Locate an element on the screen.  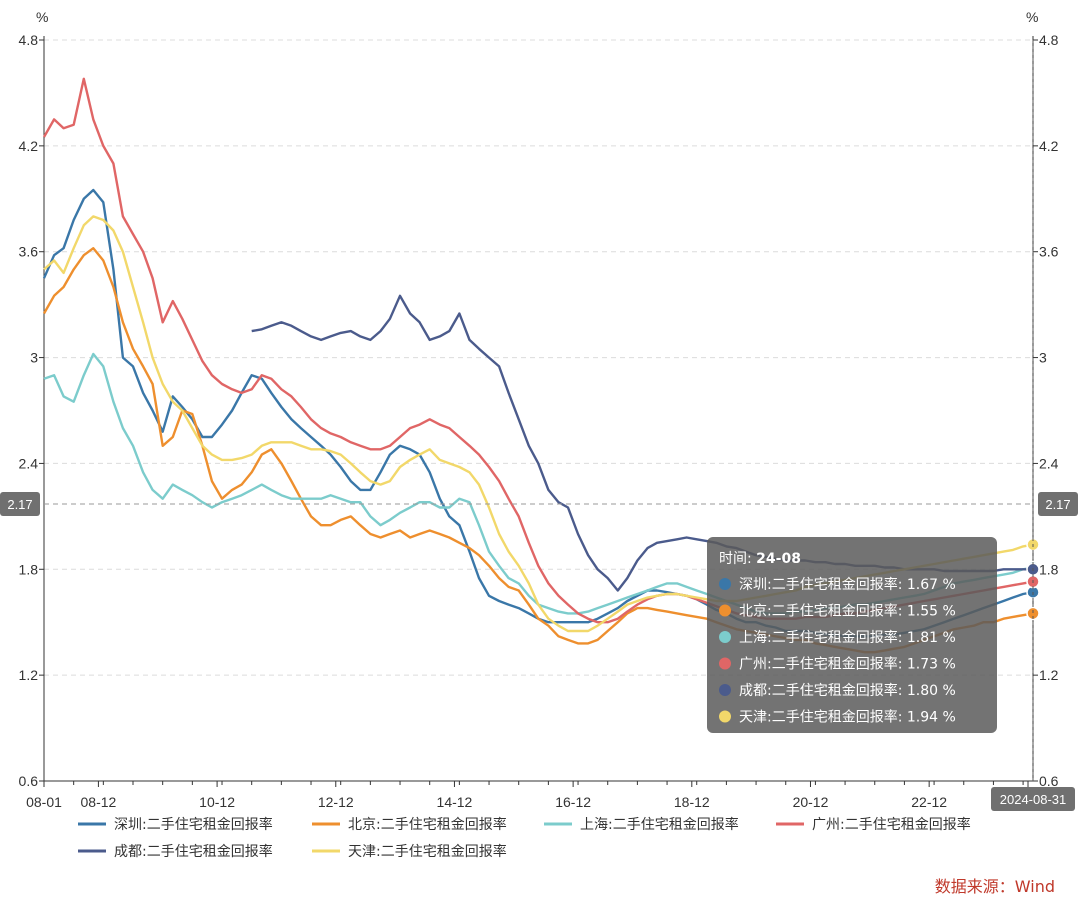
left-axis-unit: % is located at coordinates (42, 17).